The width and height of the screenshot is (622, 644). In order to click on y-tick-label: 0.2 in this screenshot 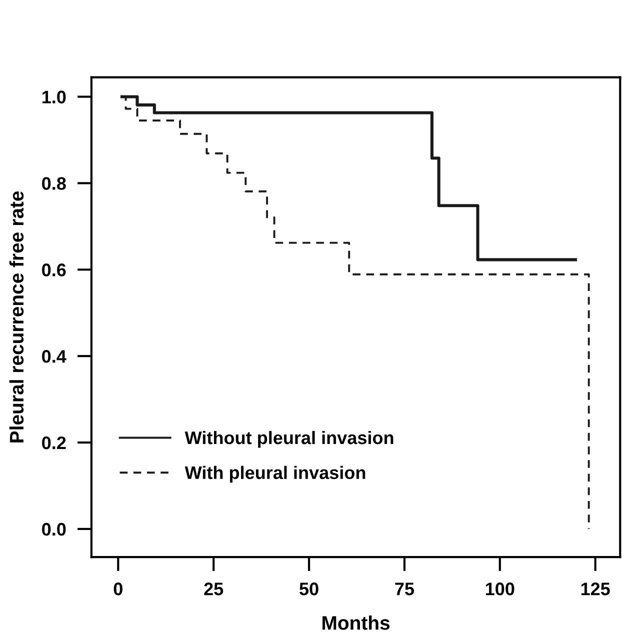, I will do `click(54, 443)`.